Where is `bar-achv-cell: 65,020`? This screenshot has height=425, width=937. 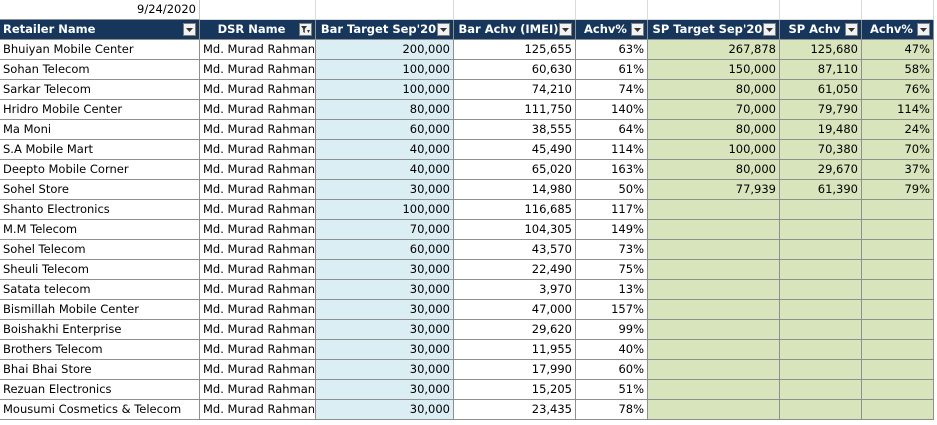
bar-achv-cell: 65,020 is located at coordinates (515, 170).